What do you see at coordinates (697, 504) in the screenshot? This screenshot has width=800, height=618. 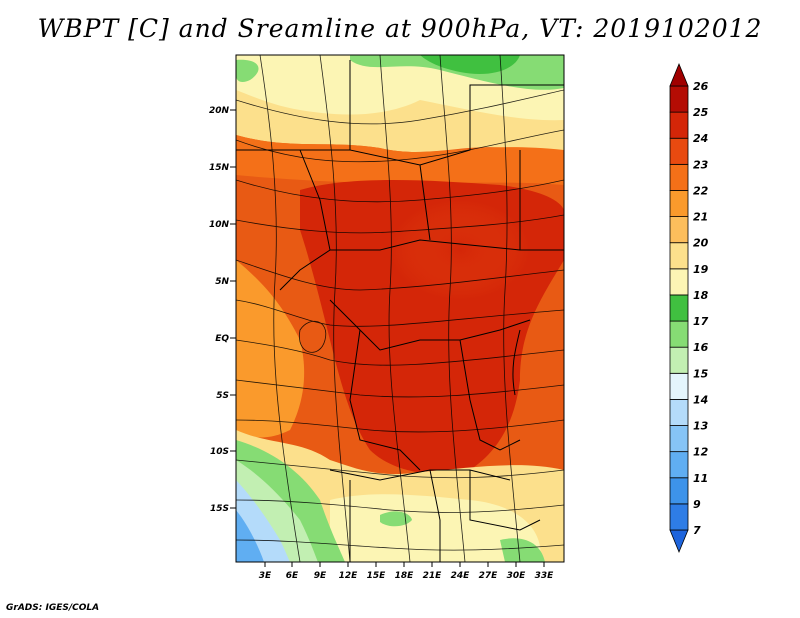 I see `colorbar-label: 9` at bounding box center [697, 504].